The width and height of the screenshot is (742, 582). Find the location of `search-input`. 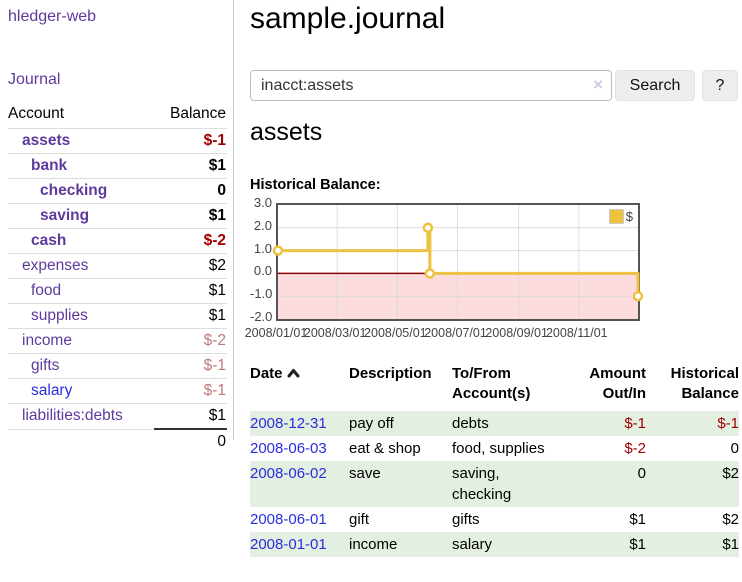

search-input is located at coordinates (431, 85).